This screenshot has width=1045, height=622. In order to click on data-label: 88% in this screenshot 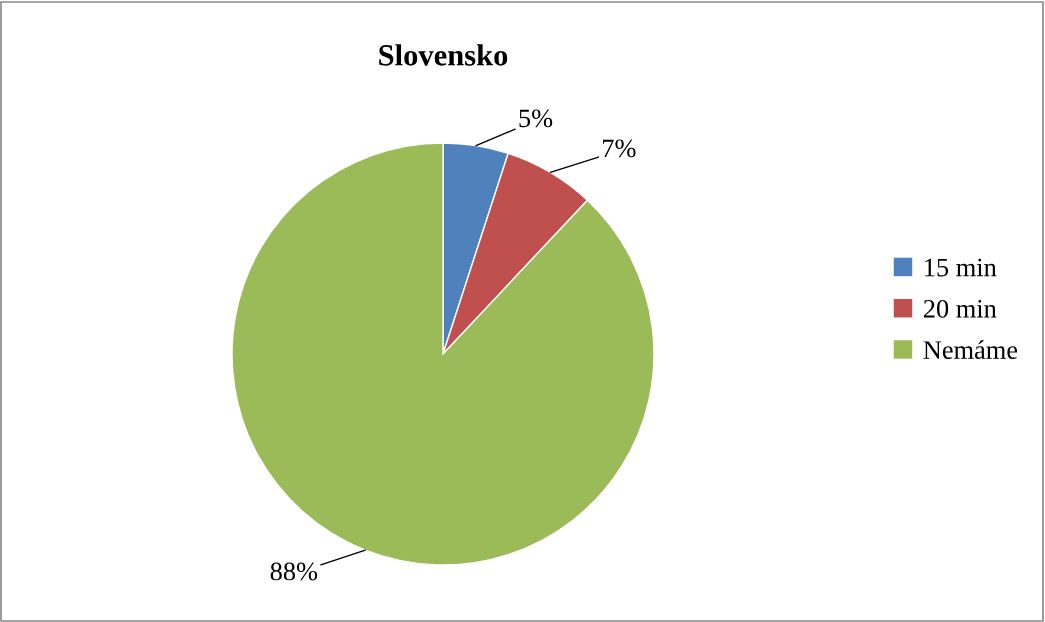, I will do `click(294, 571)`.